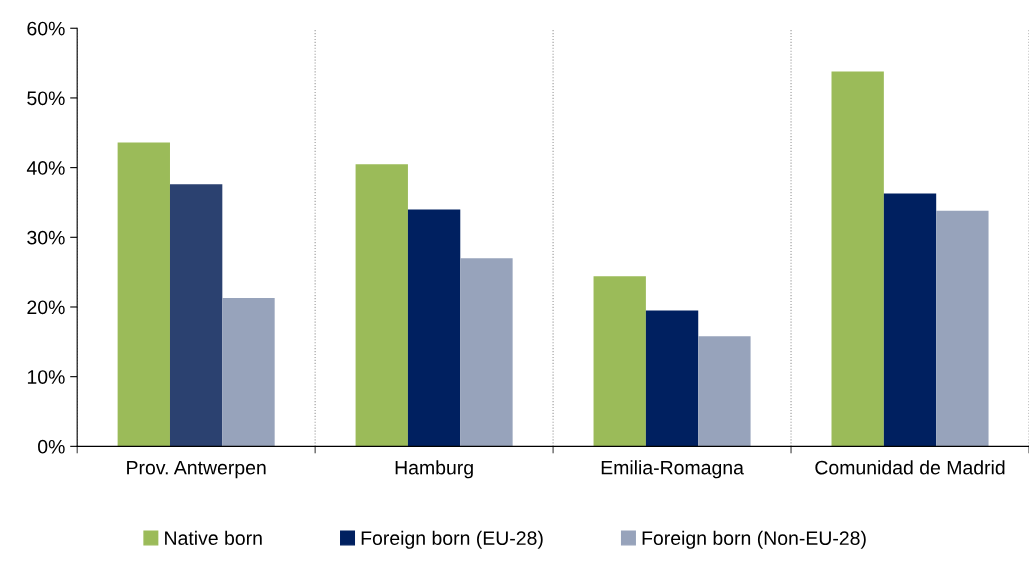  I want to click on y-tick-label: 20%, so click(46, 307).